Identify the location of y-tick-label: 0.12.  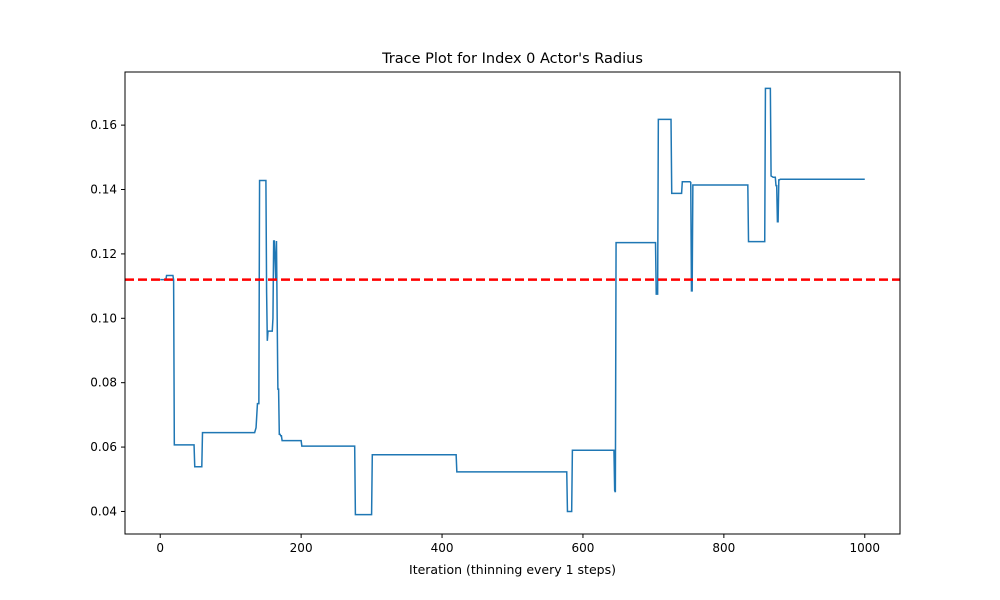
(103, 254).